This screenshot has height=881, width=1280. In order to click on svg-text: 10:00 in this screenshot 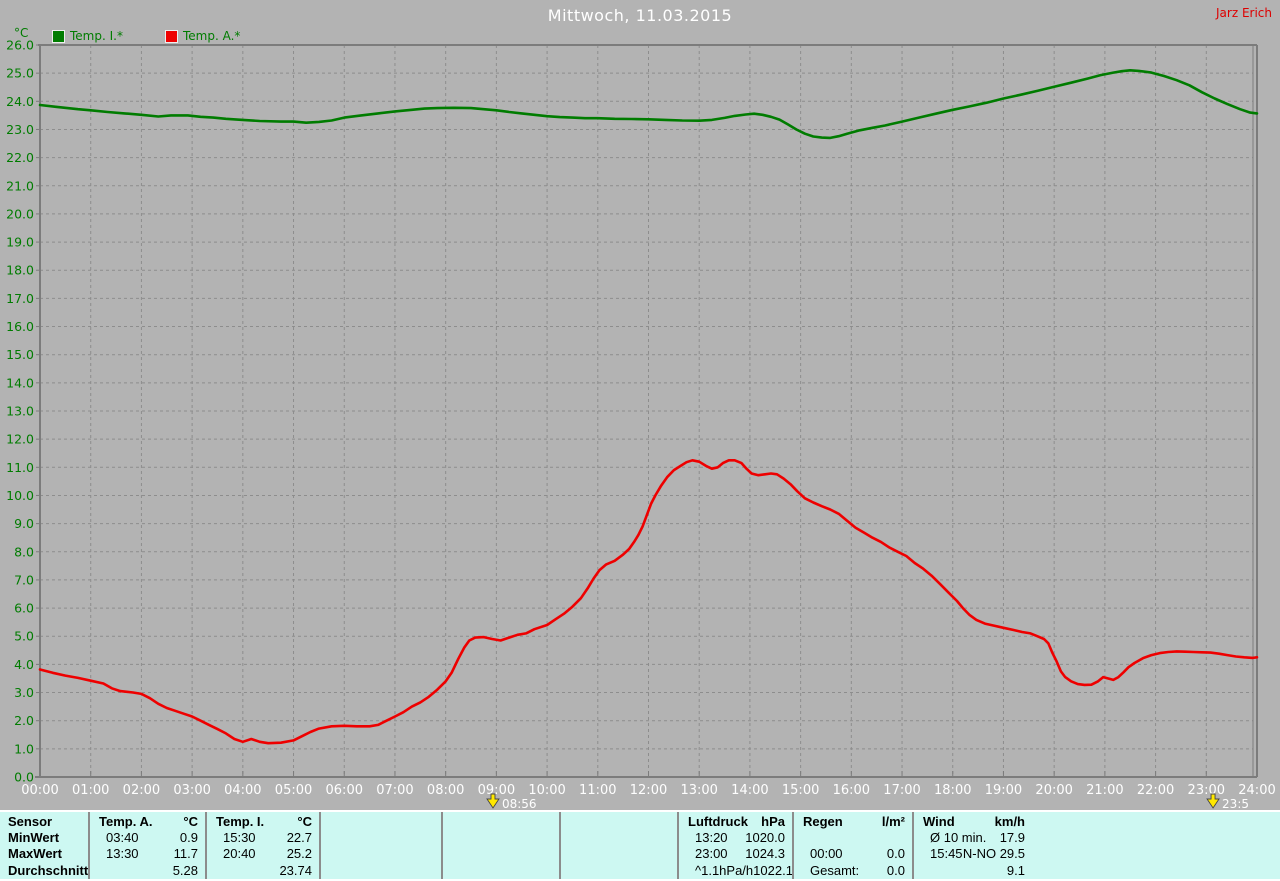, I will do `click(546, 790)`.